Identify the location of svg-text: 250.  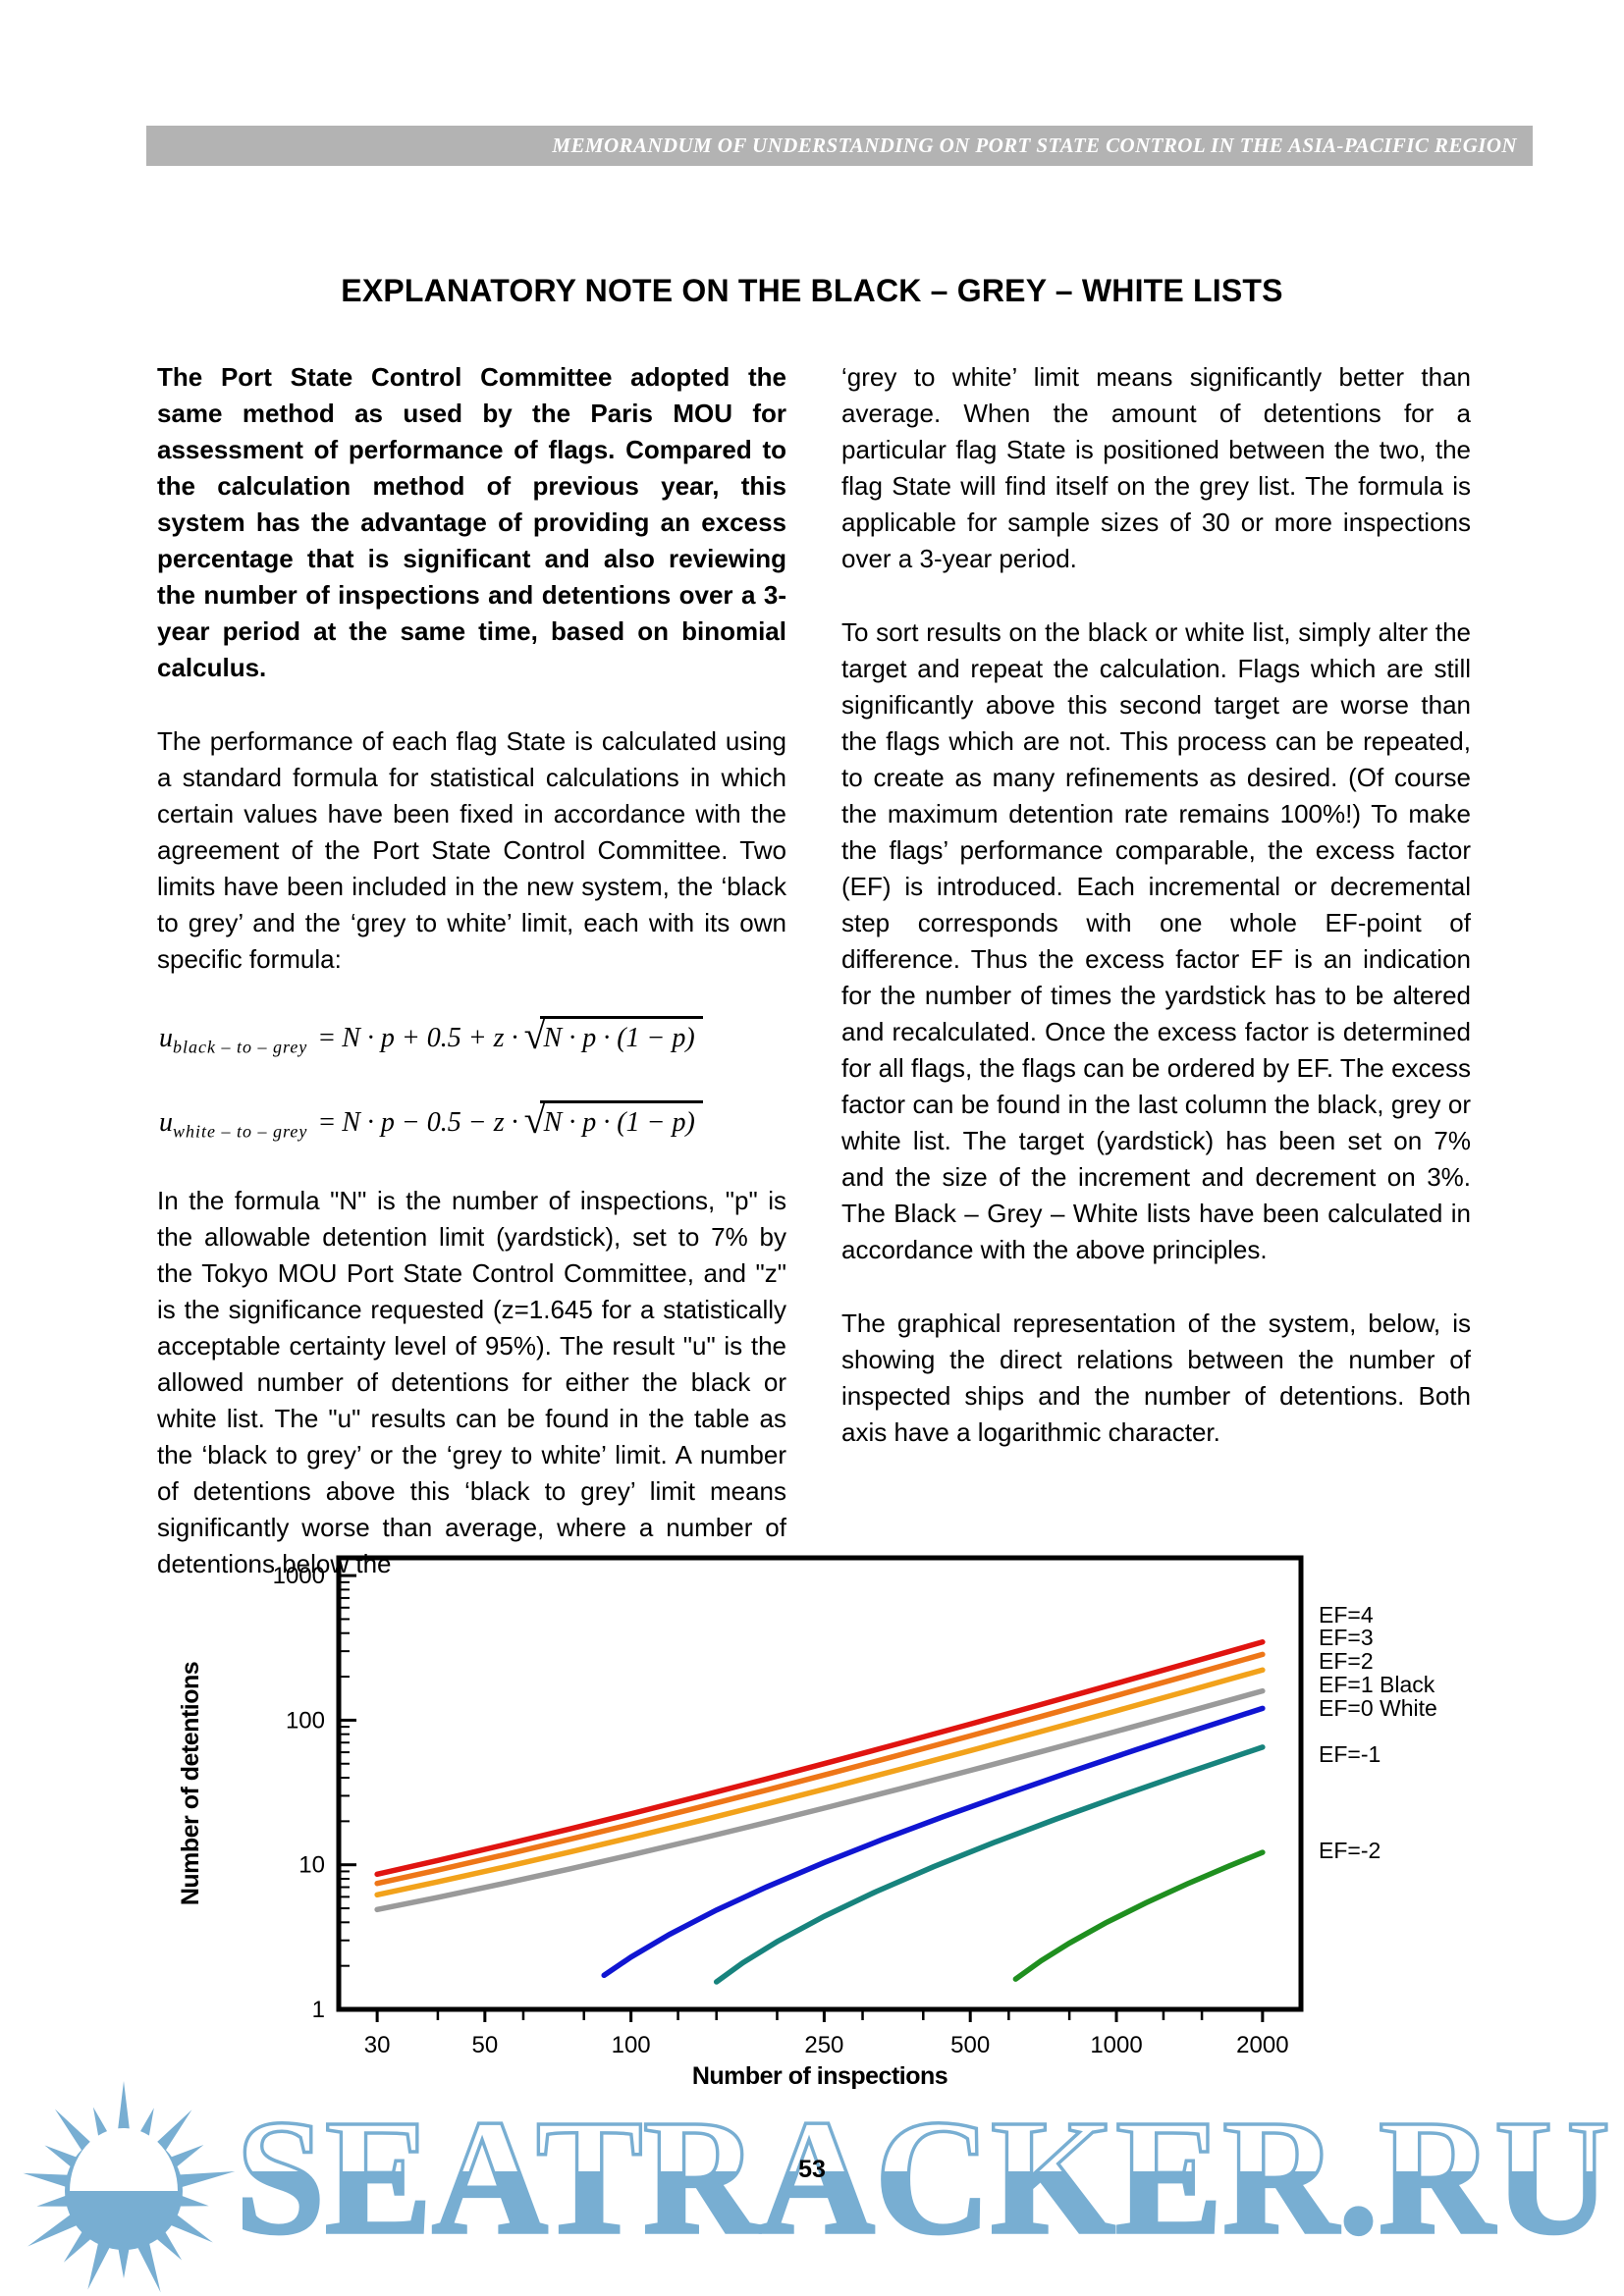
(823, 2045).